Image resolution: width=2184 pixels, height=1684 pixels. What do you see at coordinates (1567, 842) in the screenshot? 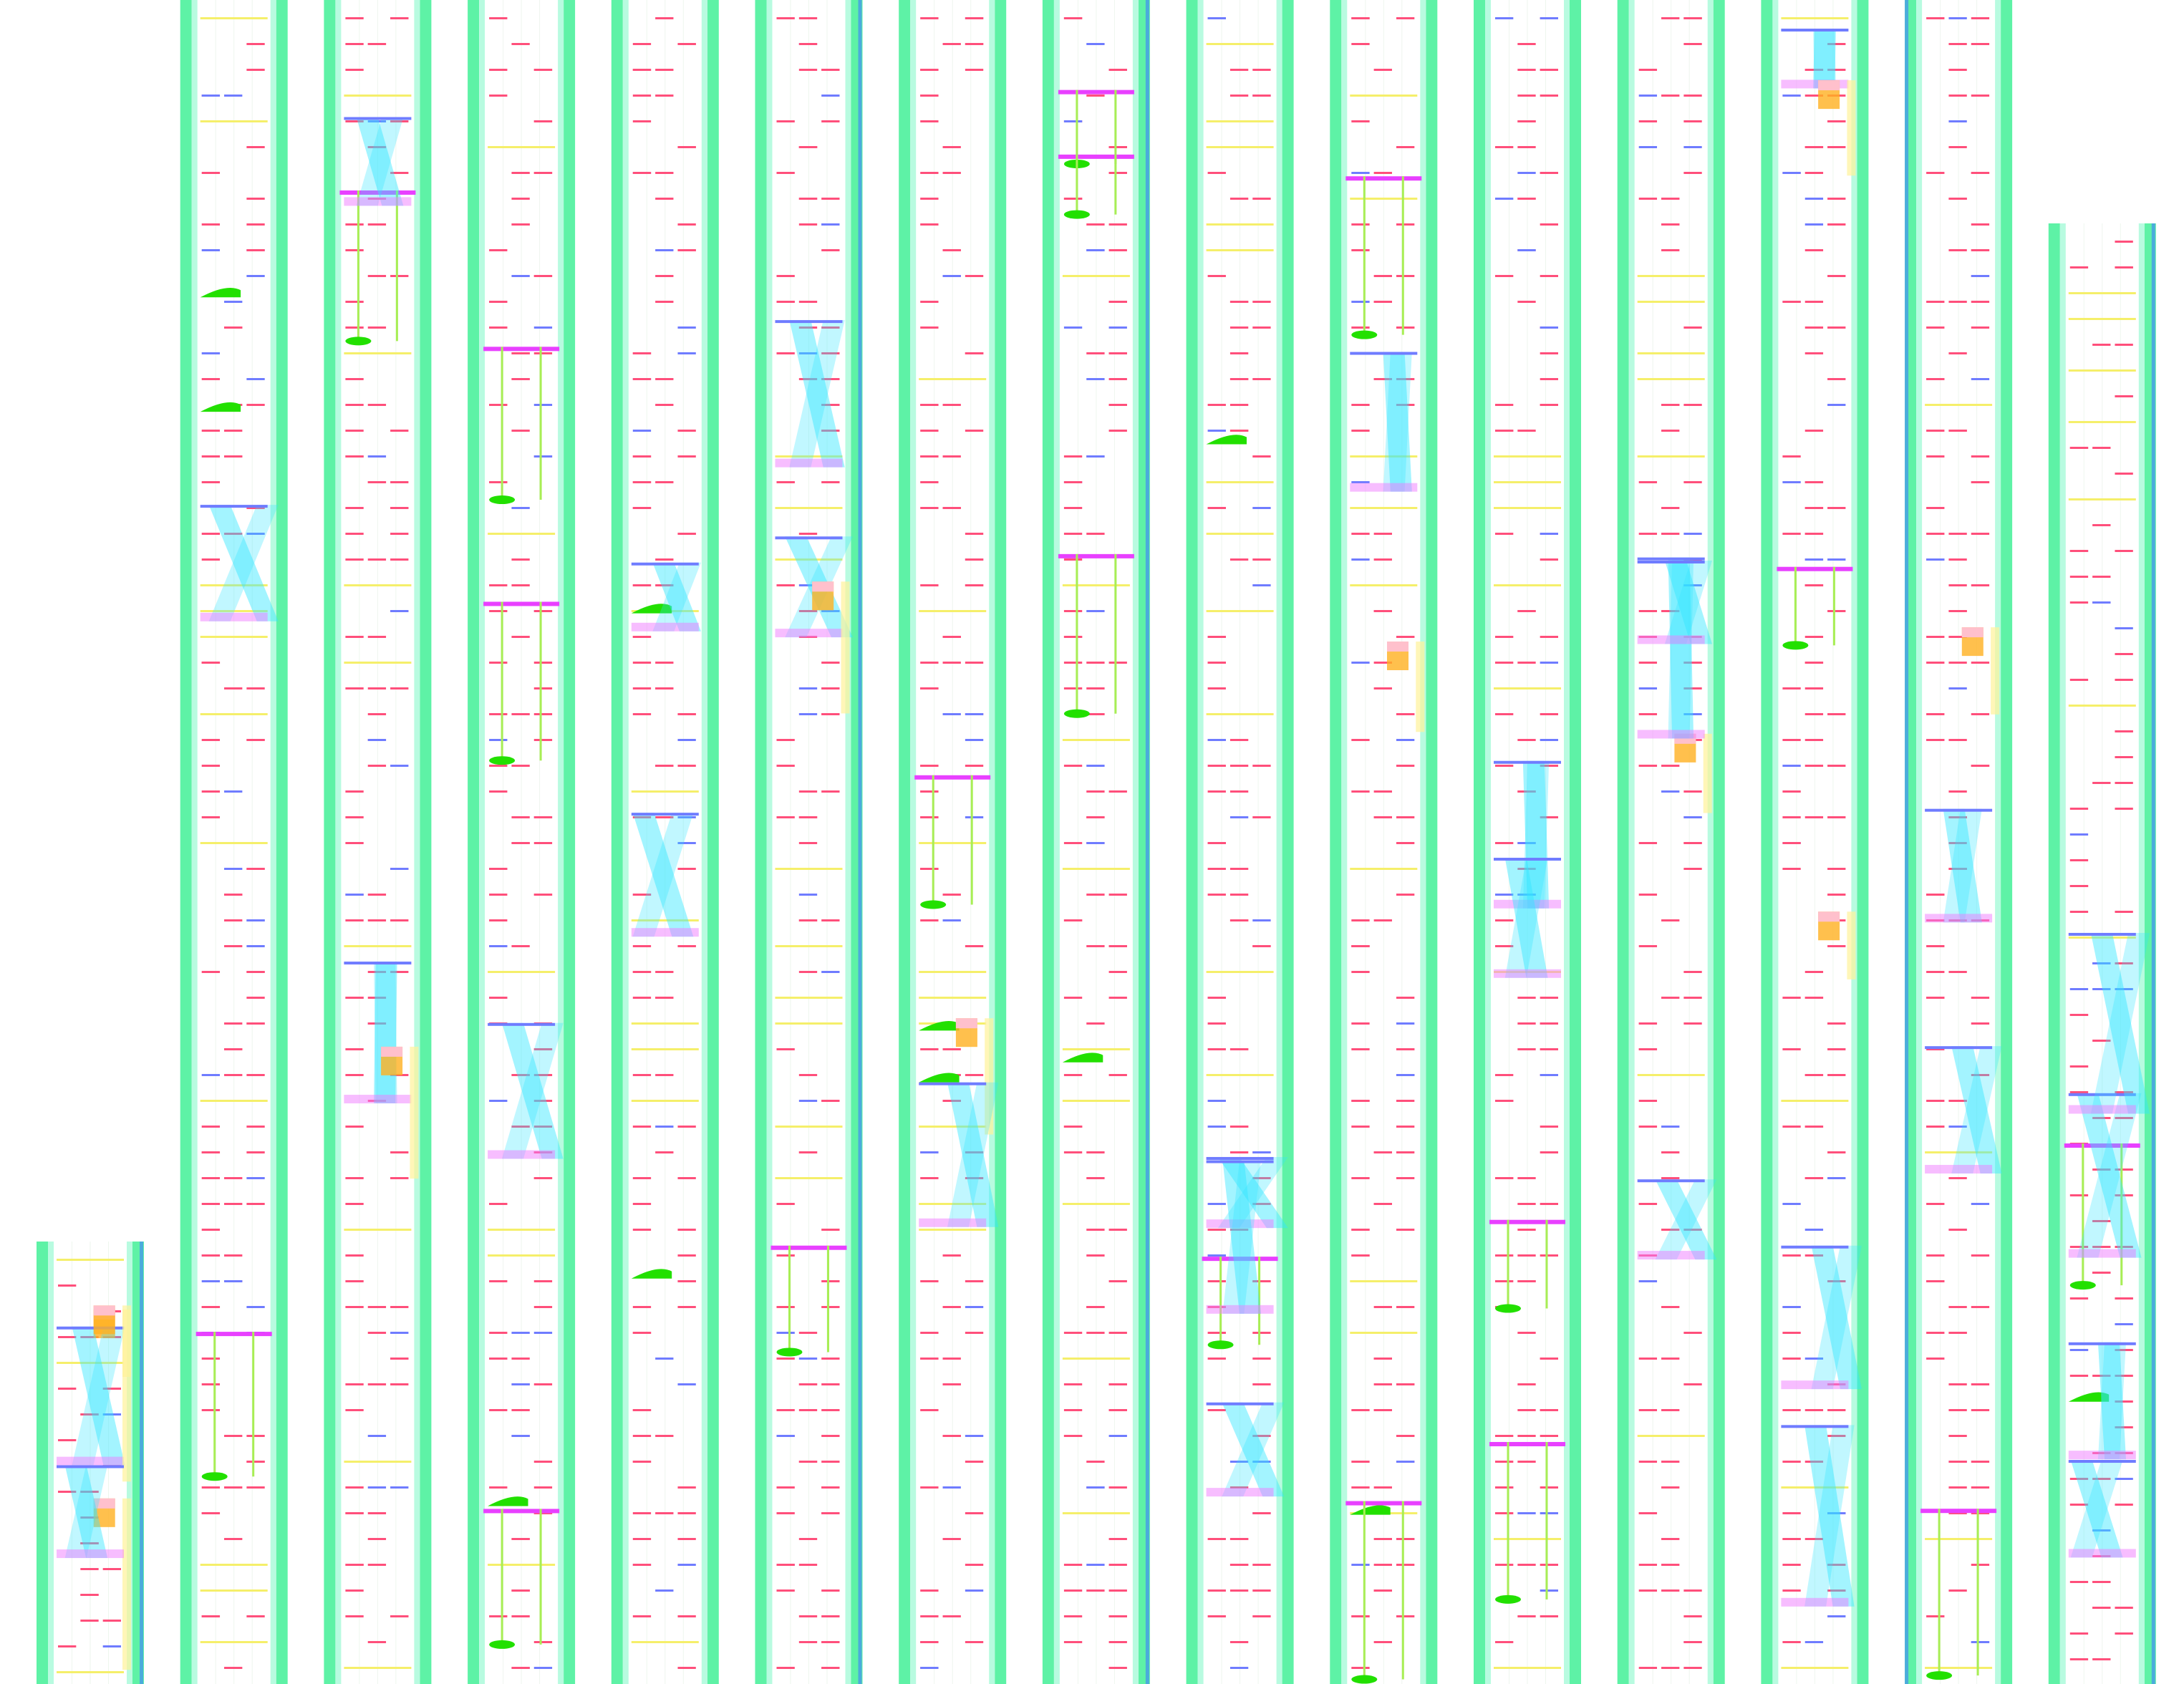
I see `lane-right-rail-inner` at bounding box center [1567, 842].